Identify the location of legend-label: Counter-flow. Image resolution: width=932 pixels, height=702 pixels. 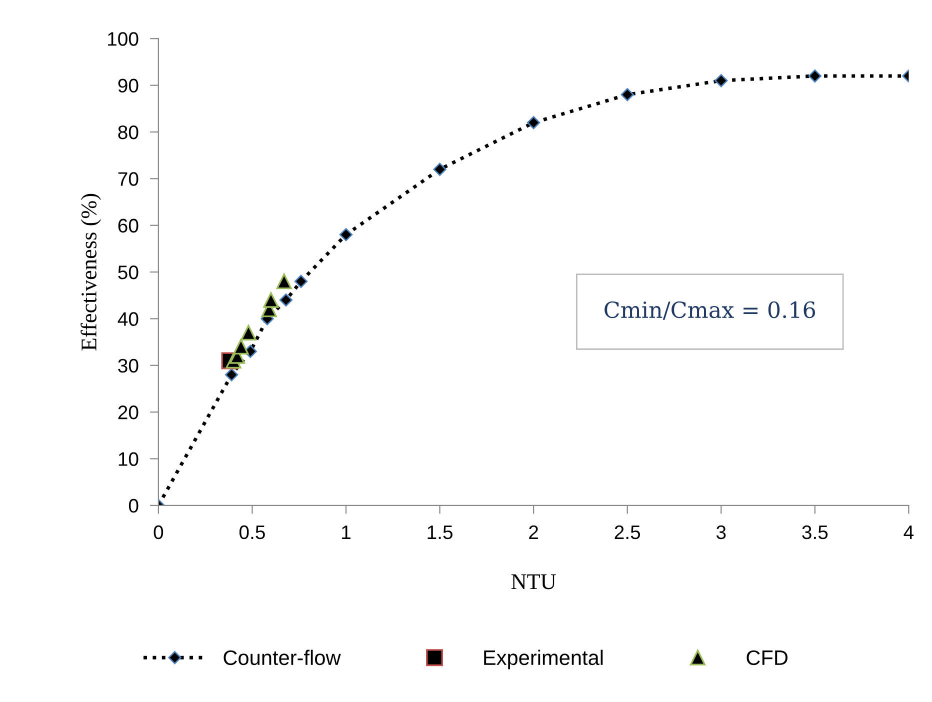
(282, 658).